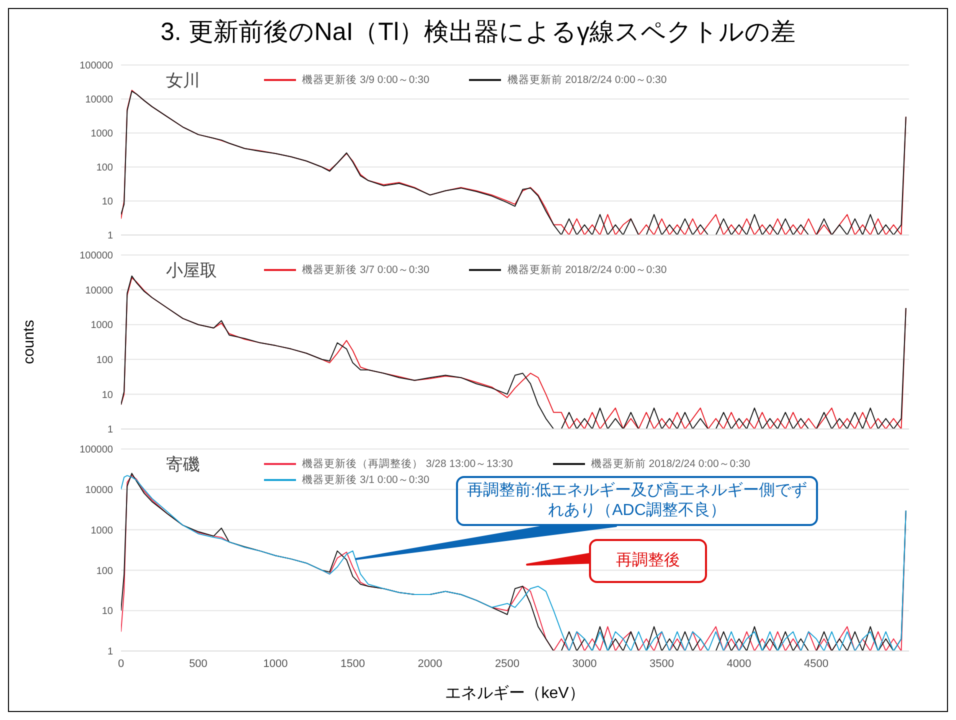  Describe the element at coordinates (662, 664) in the screenshot. I see `x-tick-label: 3500` at that location.